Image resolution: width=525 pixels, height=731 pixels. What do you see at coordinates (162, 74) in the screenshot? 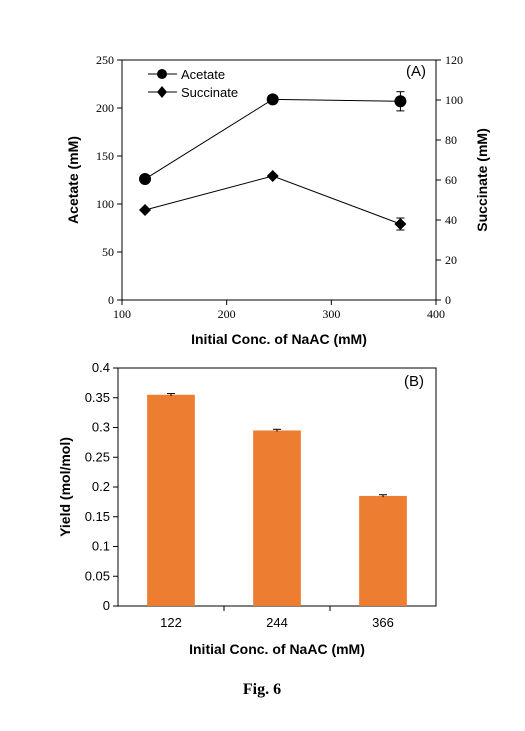
I see `legend-acetate-marker` at bounding box center [162, 74].